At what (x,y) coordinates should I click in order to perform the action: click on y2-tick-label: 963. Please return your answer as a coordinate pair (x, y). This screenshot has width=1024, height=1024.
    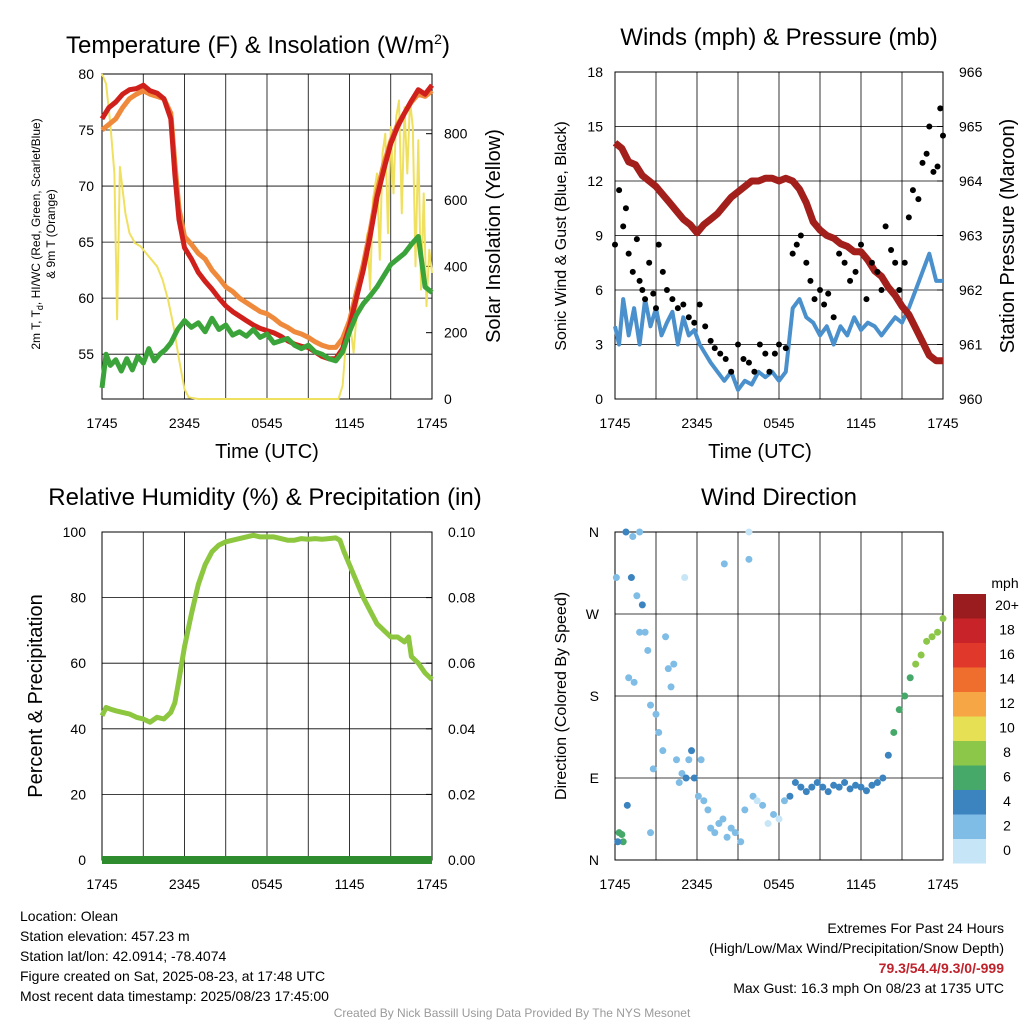
    Looking at the image, I should click on (971, 236).